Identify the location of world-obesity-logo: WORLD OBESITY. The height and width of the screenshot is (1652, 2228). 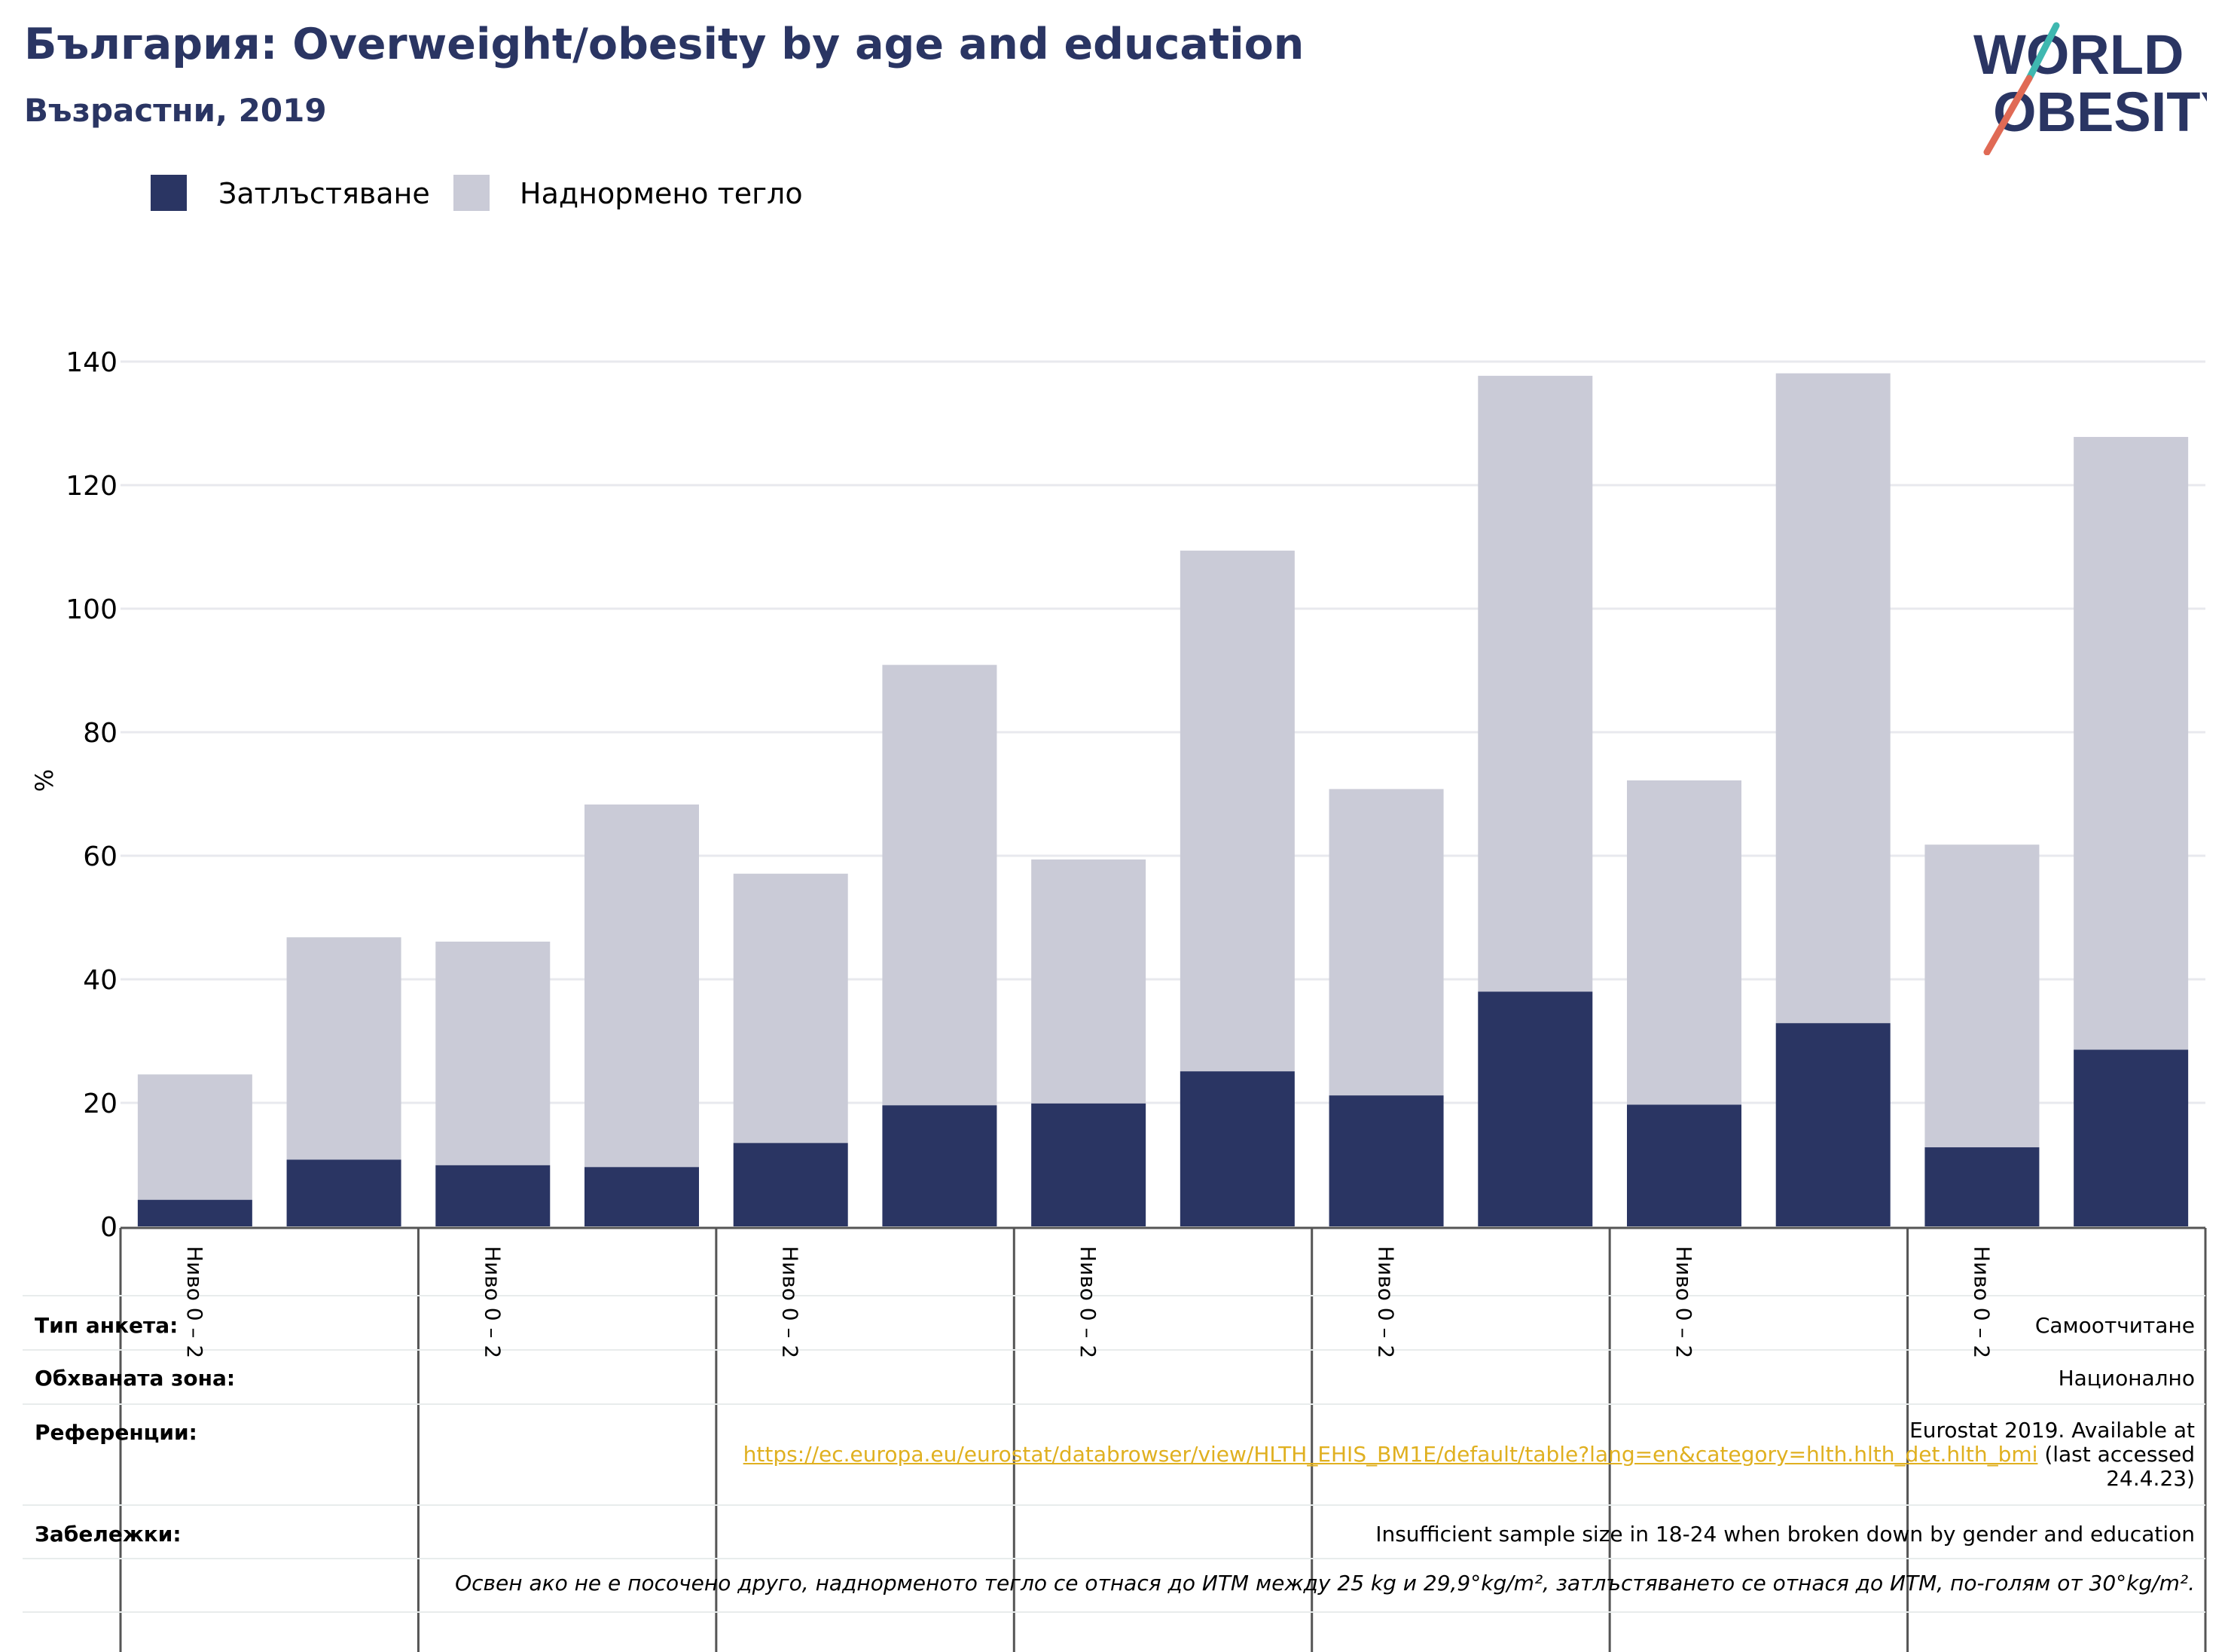
(2090, 88).